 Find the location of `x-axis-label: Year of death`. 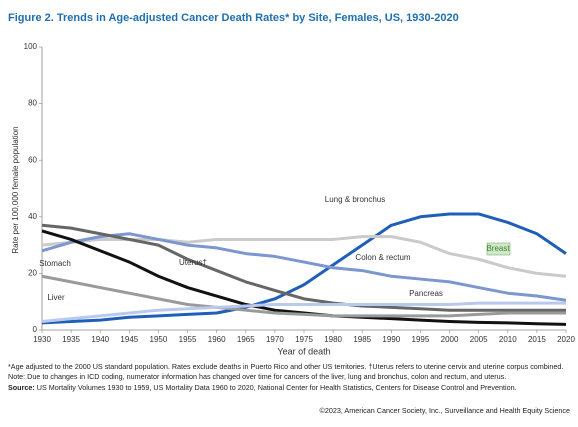

x-axis-label: Year of death is located at coordinates (303, 351).